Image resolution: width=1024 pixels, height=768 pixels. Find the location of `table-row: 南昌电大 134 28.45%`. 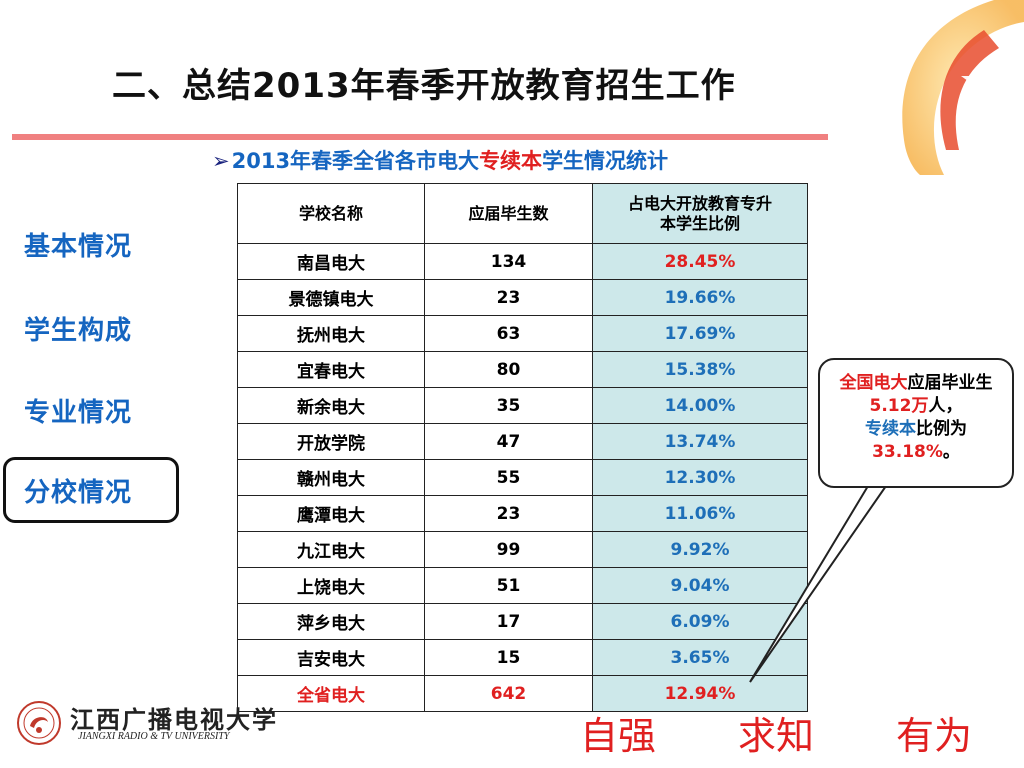

table-row: 南昌电大 134 28.45% is located at coordinates (522, 261).